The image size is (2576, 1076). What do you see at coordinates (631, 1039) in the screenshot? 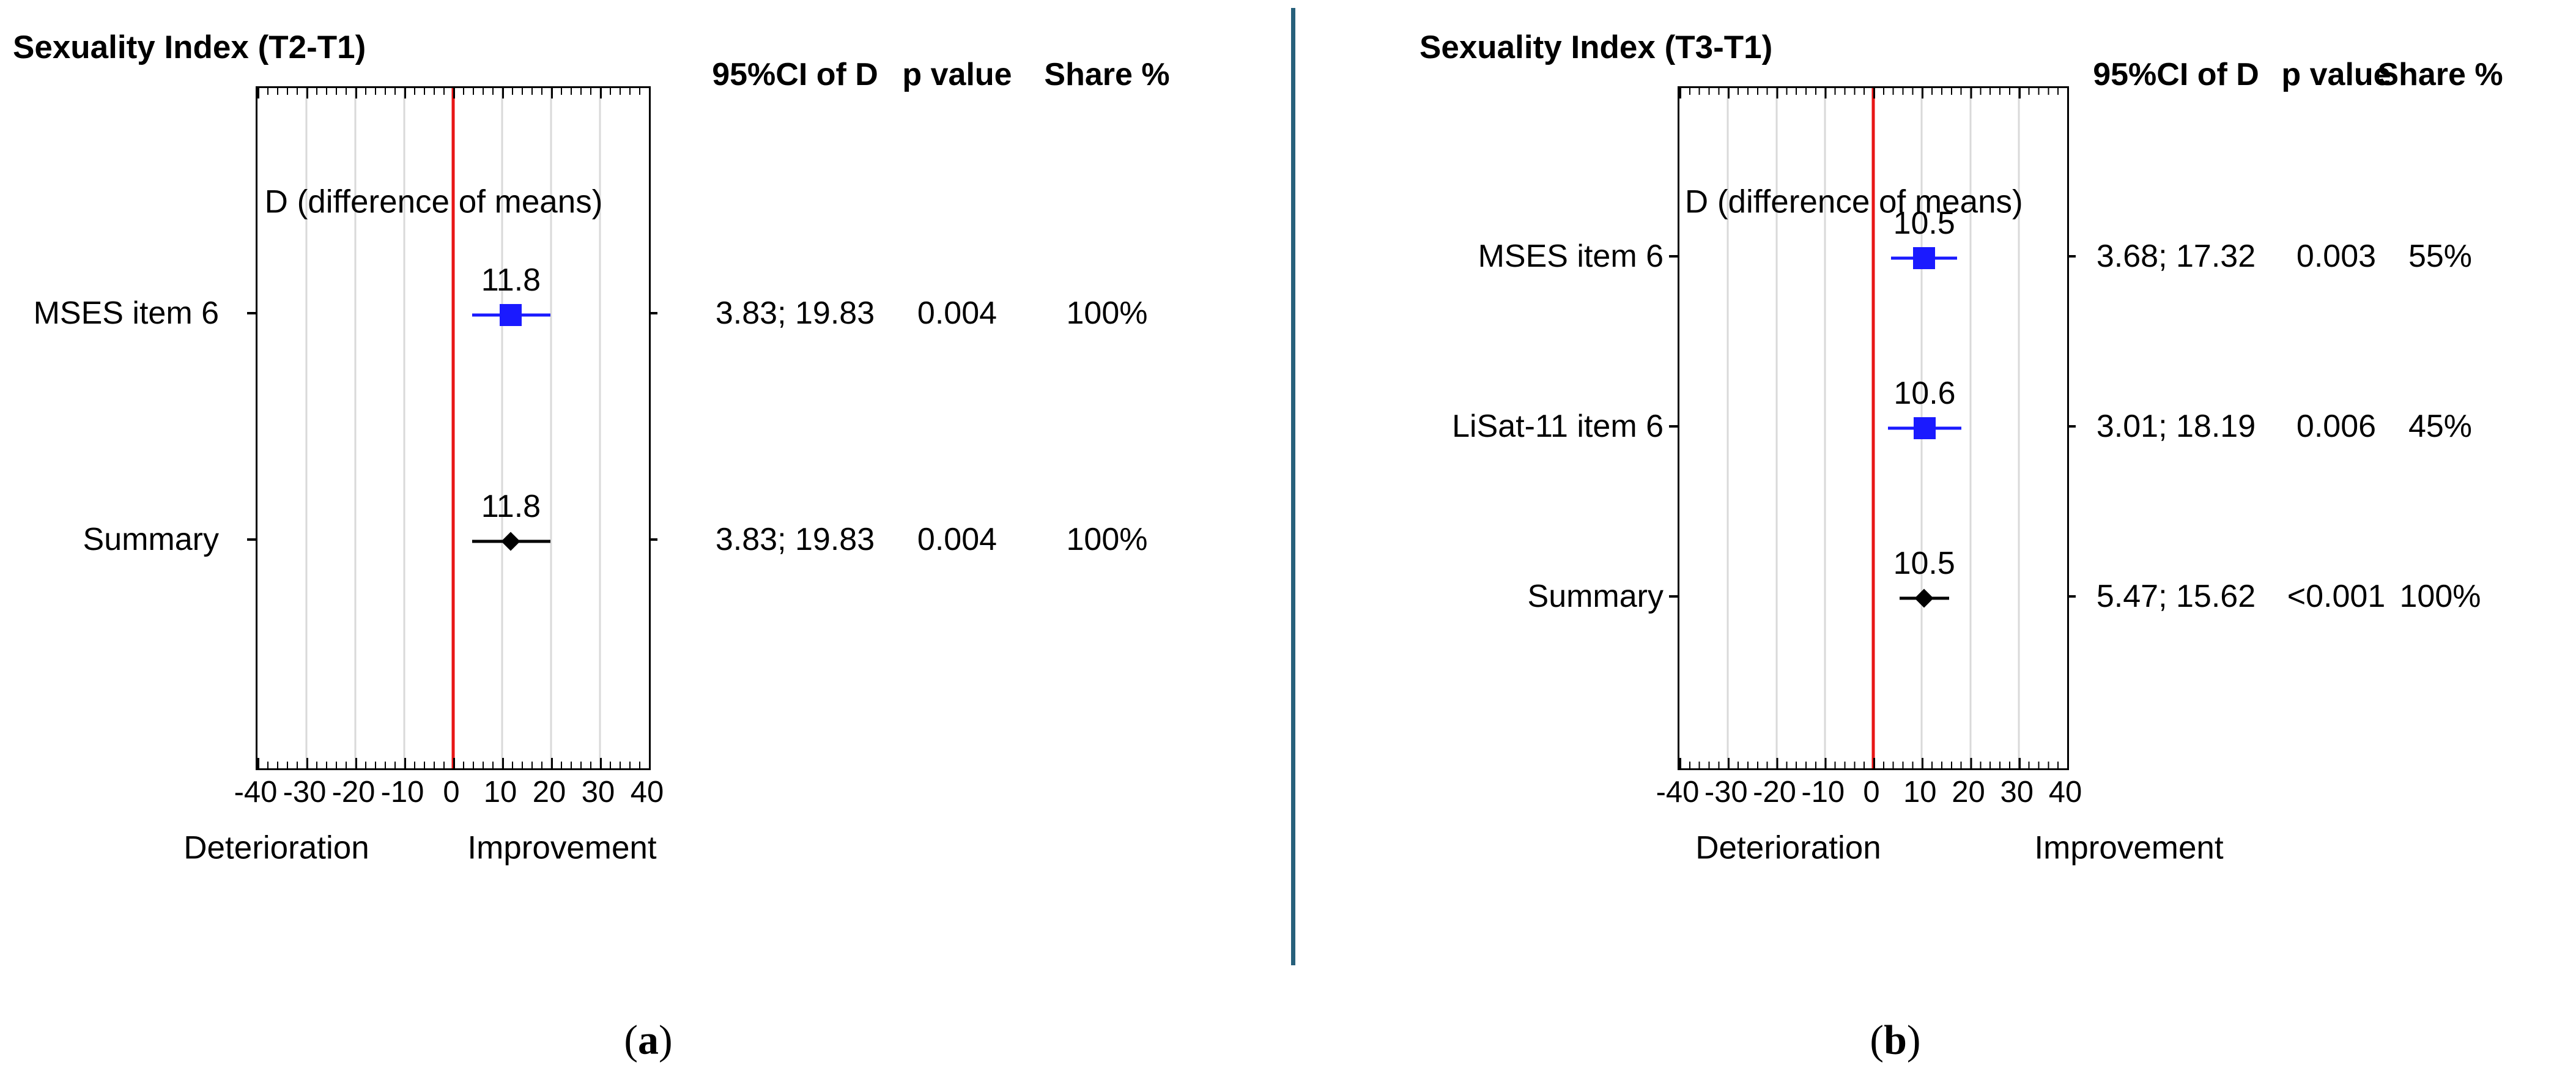
I see `caption-a-open-paren: (` at bounding box center [631, 1039].